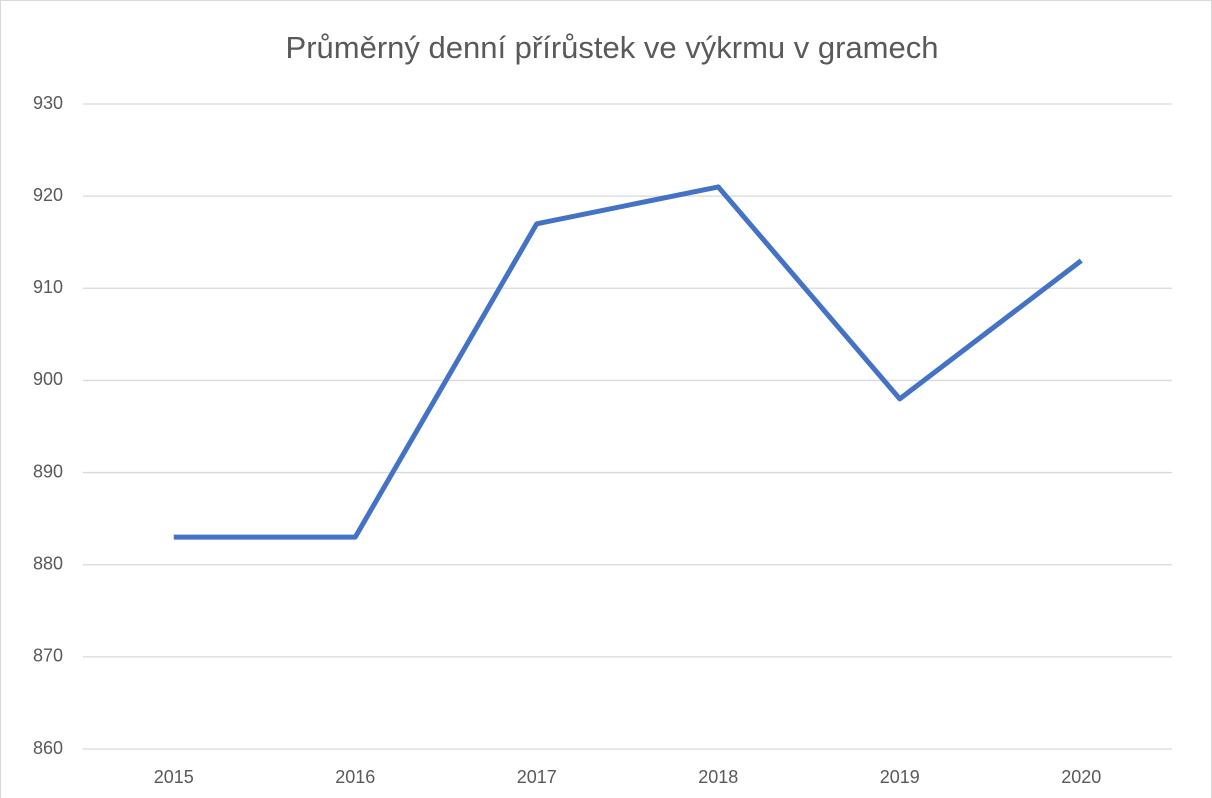 The width and height of the screenshot is (1212, 798). Describe the element at coordinates (355, 777) in the screenshot. I see `x-tick-label: 2016` at that location.